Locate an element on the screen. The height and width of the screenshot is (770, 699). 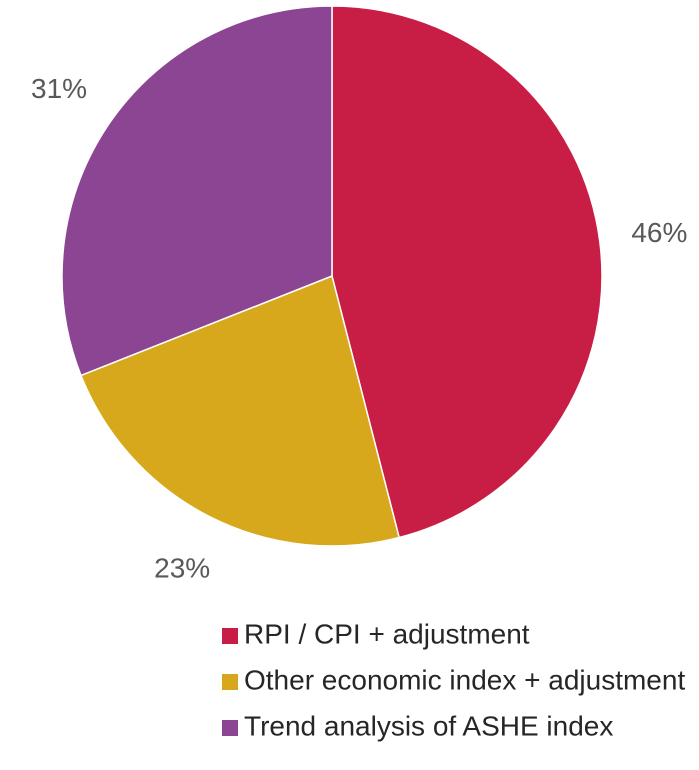
legend-label: RPI / CPI + adjustment is located at coordinates (387, 633).